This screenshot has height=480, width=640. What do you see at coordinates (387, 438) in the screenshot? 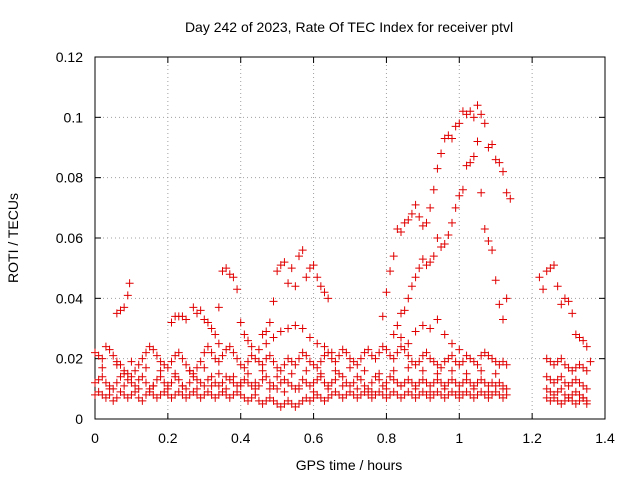
I see `x-tick-label: 0.8` at bounding box center [387, 438].